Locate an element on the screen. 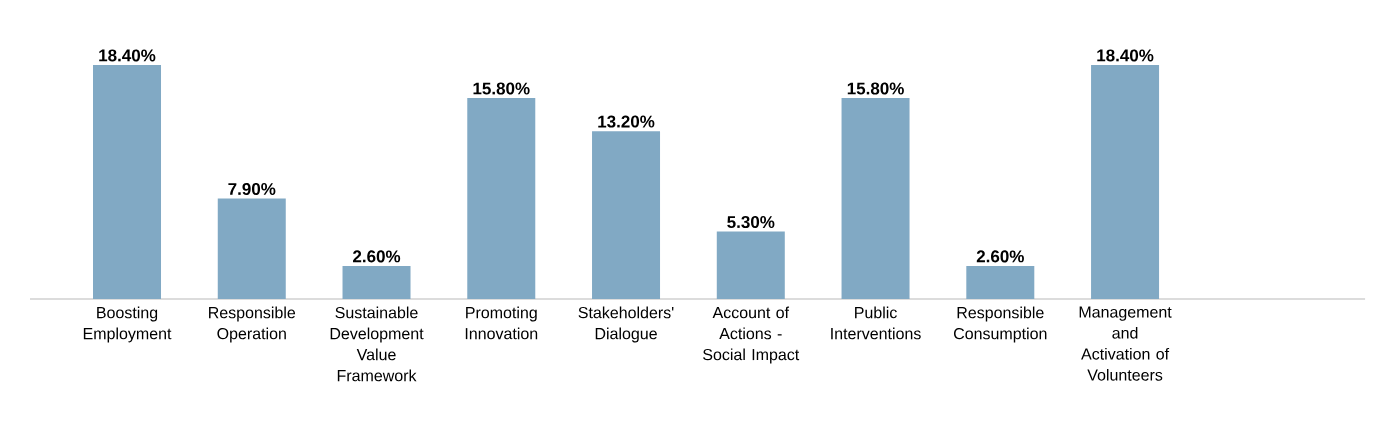 This screenshot has width=1385, height=424. x-tick-label: Responsible Consumption is located at coordinates (1000, 324).